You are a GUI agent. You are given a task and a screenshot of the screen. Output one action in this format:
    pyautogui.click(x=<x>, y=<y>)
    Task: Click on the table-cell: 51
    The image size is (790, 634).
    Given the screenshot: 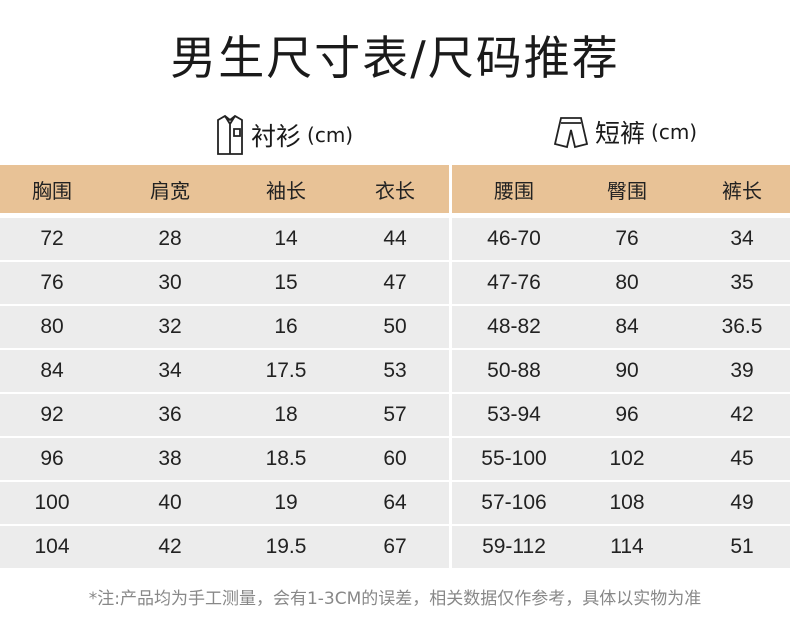 What is the action you would take?
    pyautogui.click(x=742, y=546)
    